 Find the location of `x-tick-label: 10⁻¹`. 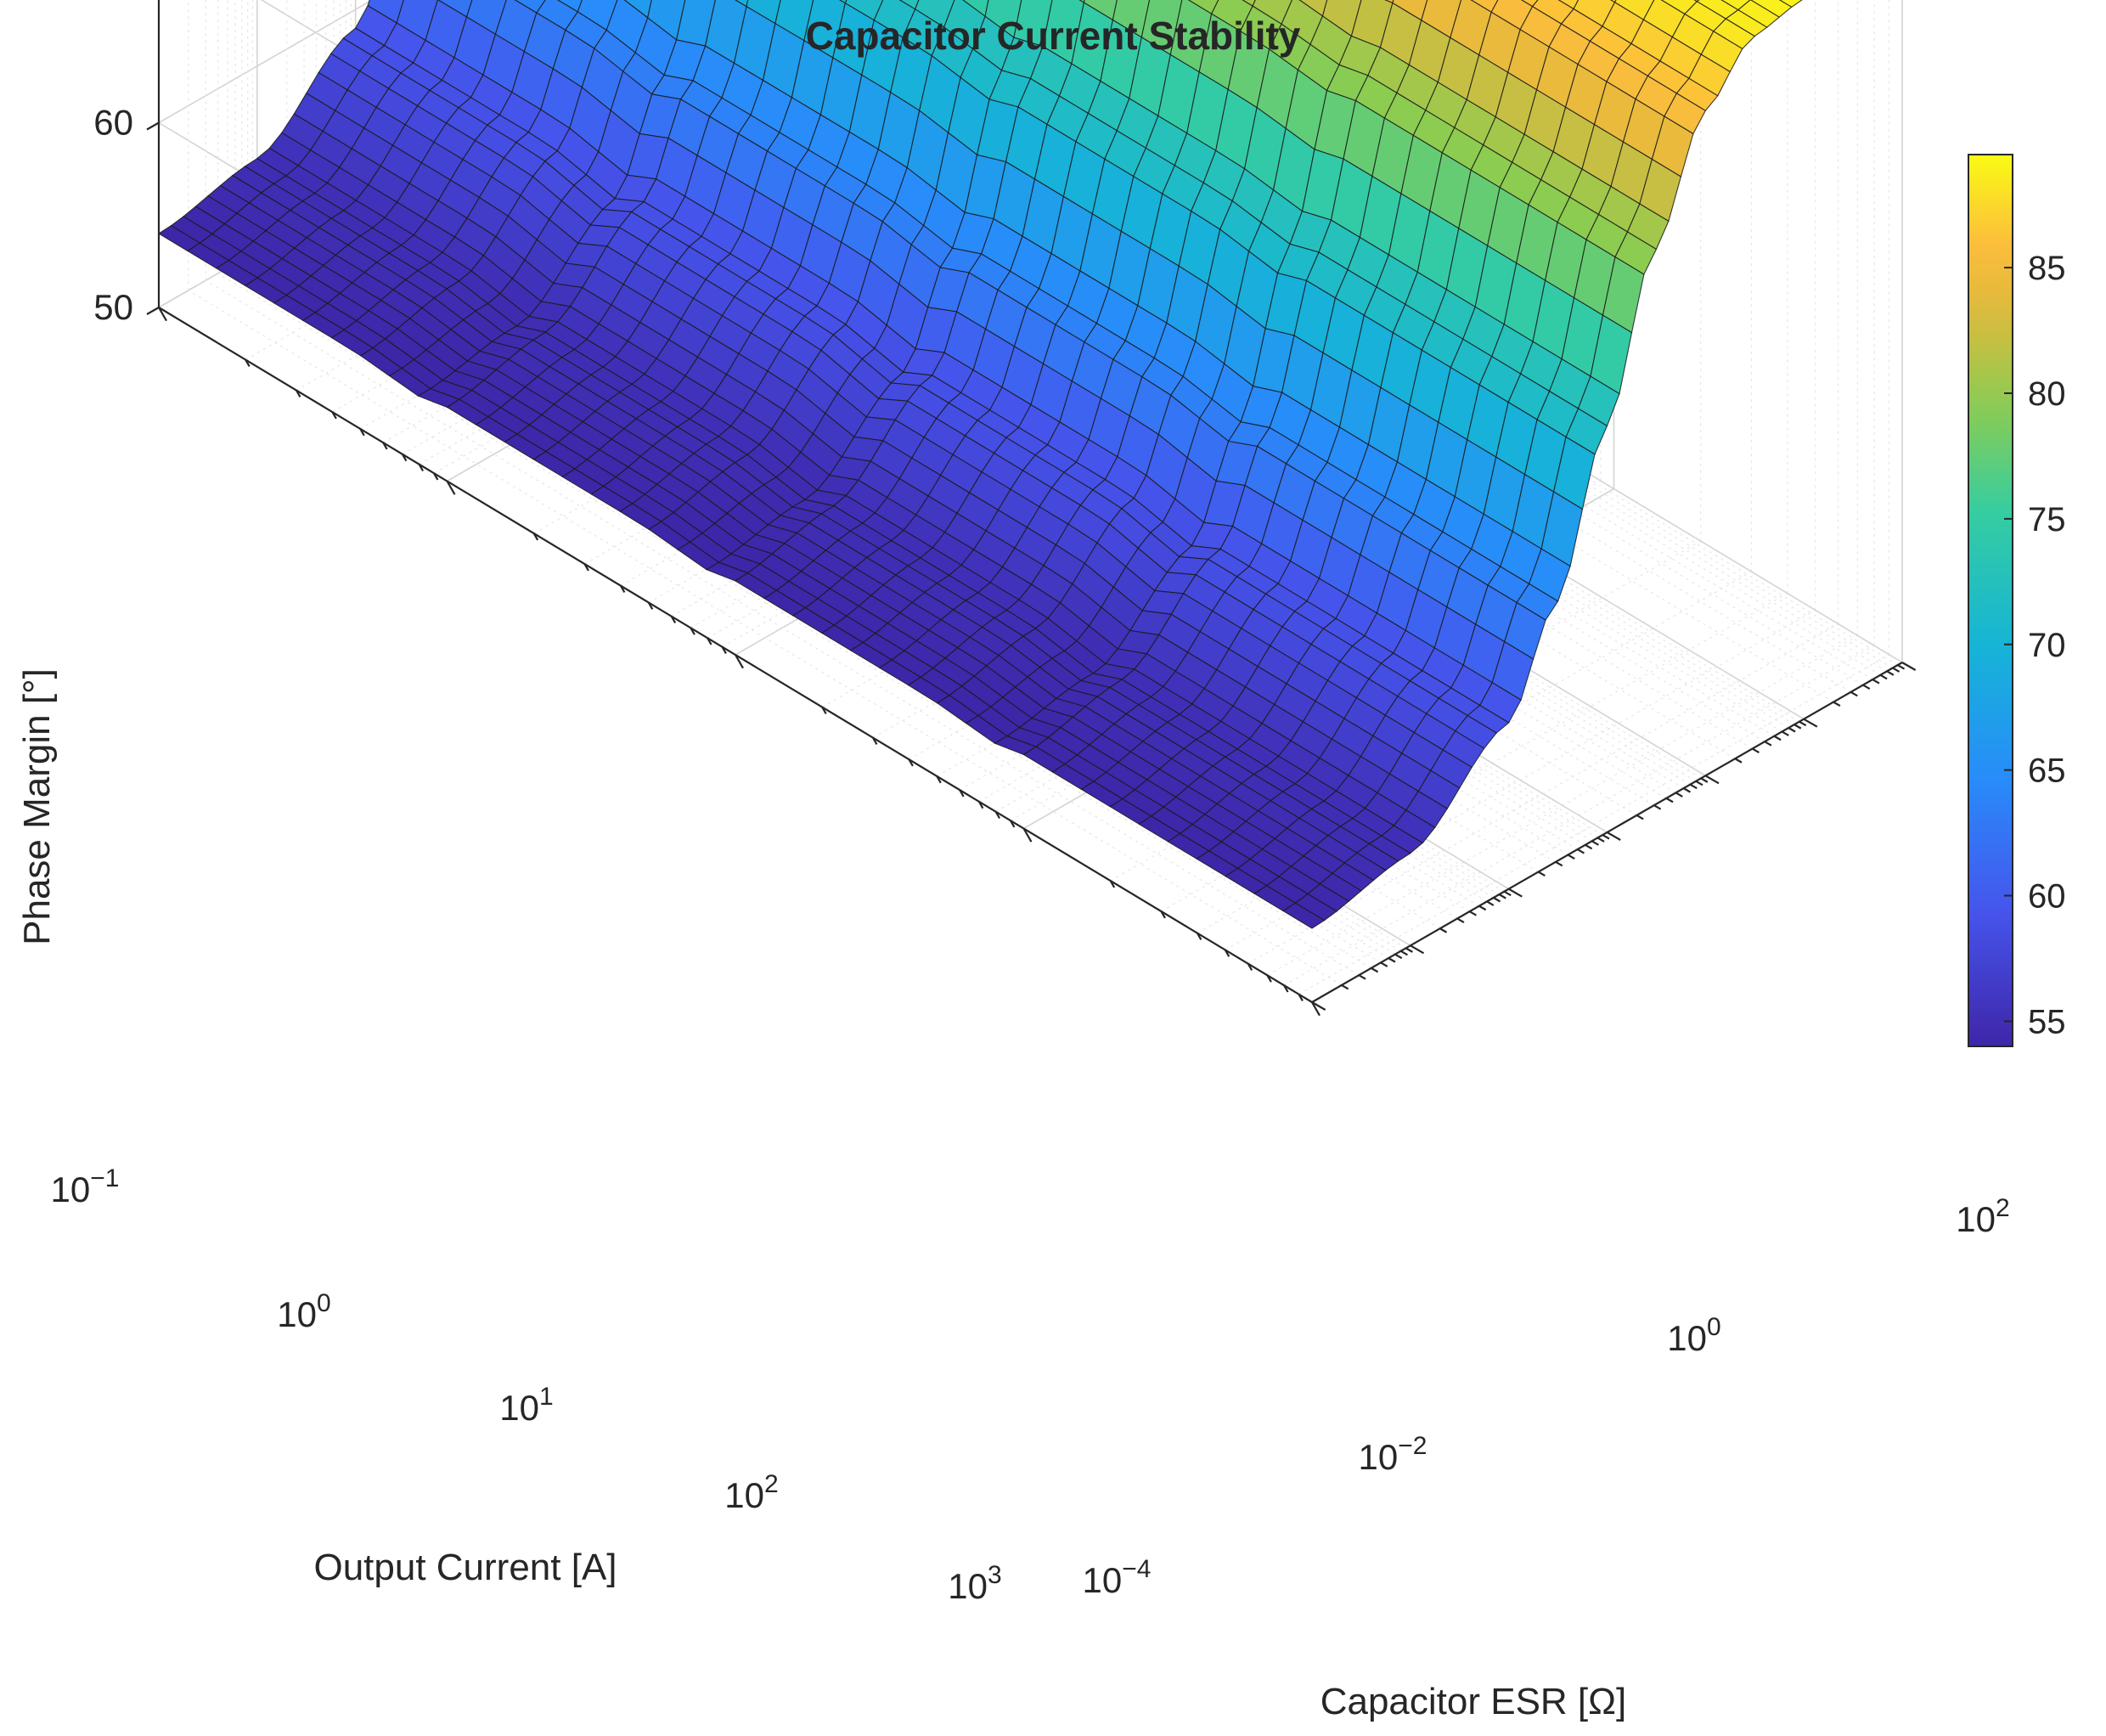

x-tick-label: 10⁻¹ is located at coordinates (85, 1186).